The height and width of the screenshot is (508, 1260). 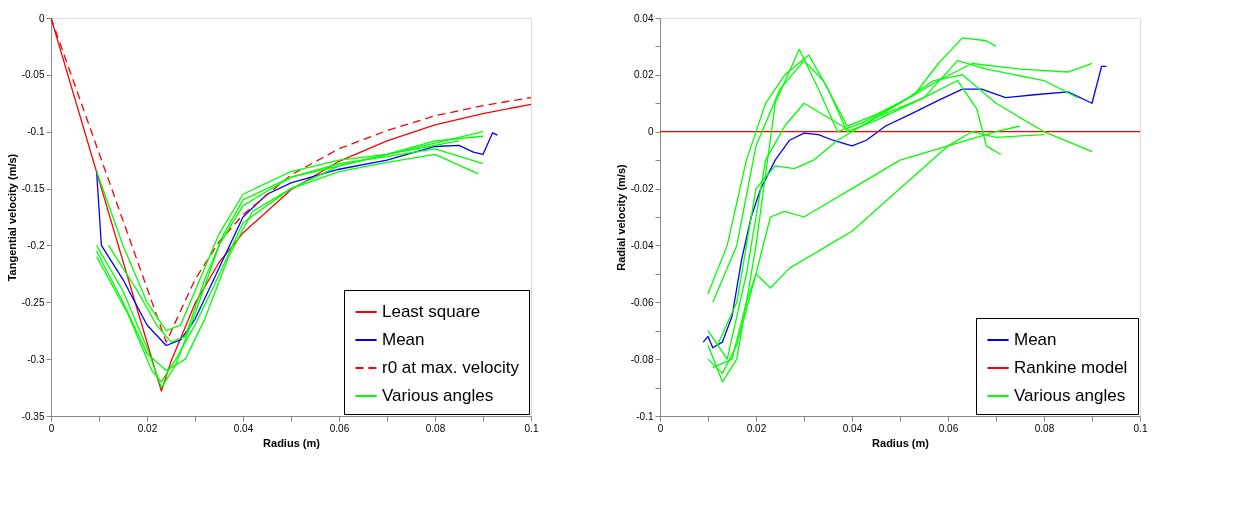 What do you see at coordinates (33, 416) in the screenshot?
I see `y-tick-label: -0.35` at bounding box center [33, 416].